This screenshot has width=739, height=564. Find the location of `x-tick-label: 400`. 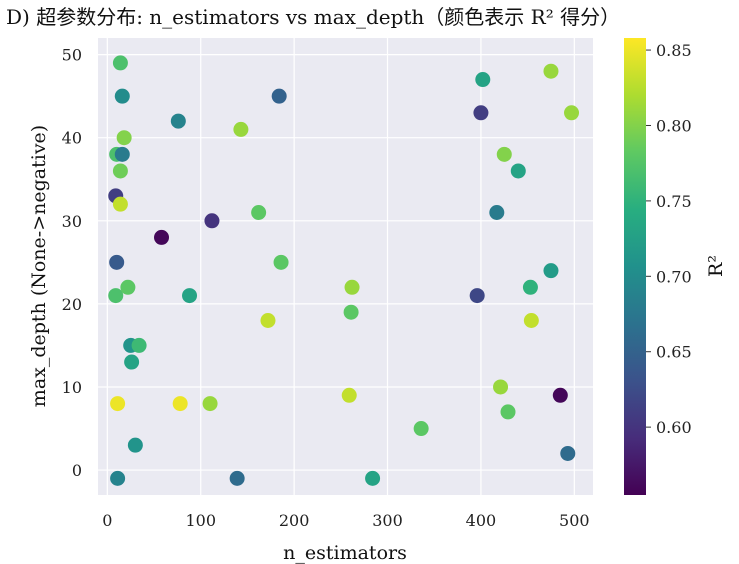

x-tick-label: 400 is located at coordinates (481, 520).